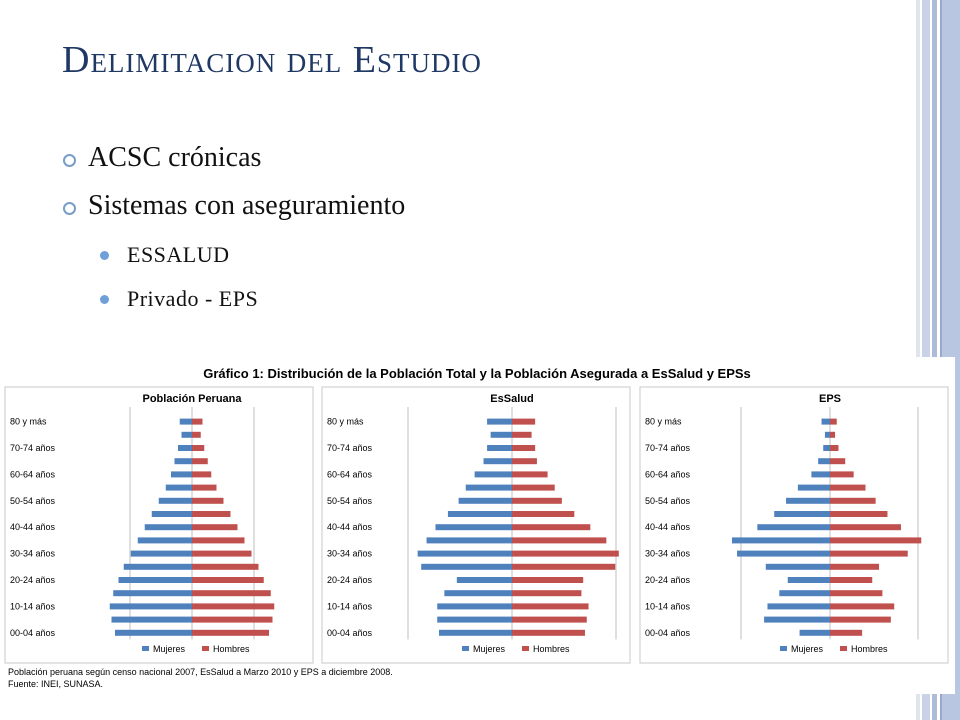 The width and height of the screenshot is (960, 720). What do you see at coordinates (830, 399) in the screenshot?
I see `chart-panel-title: EPS` at bounding box center [830, 399].